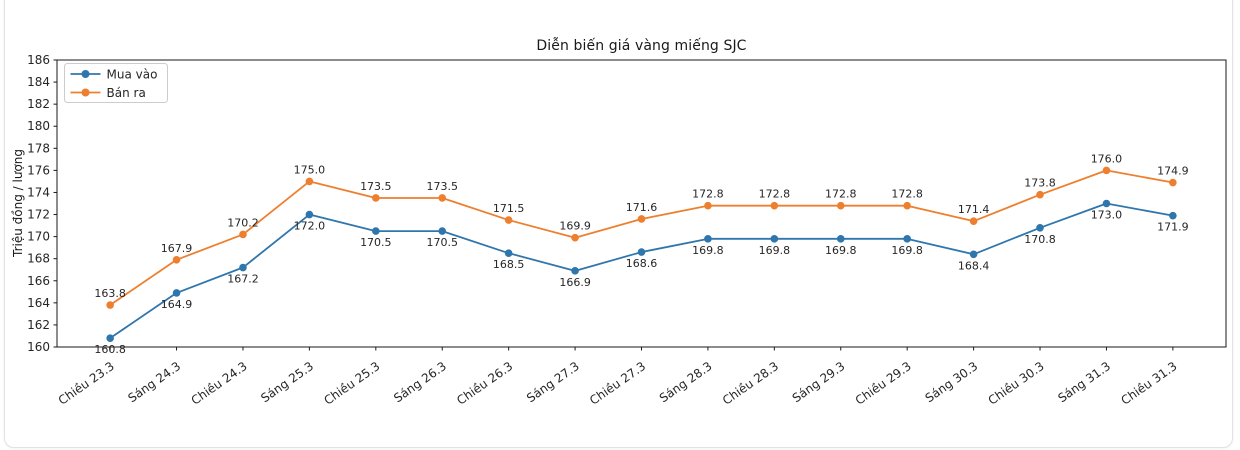  I want to click on y-axis-tick-label: 166, so click(38, 281).